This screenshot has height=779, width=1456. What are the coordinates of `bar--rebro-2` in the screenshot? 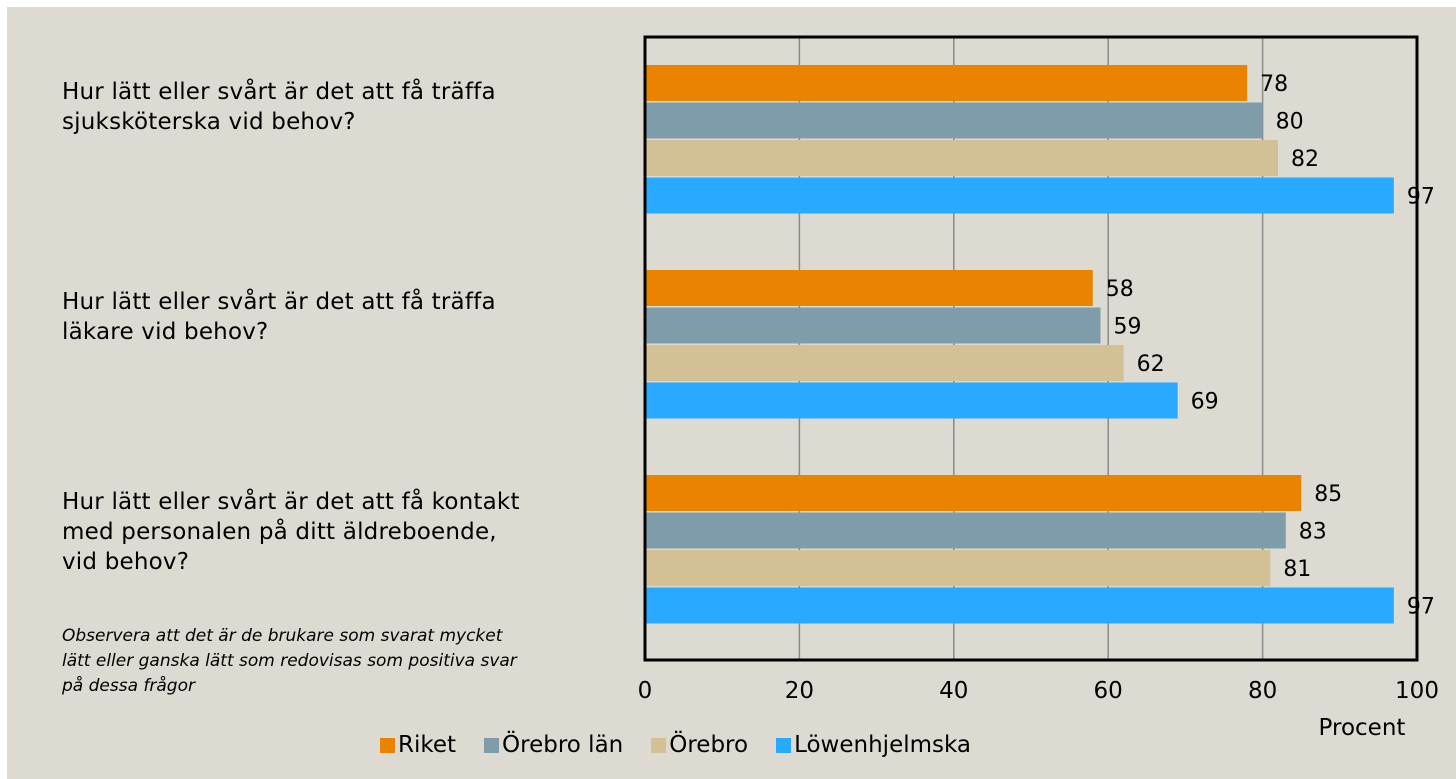 It's located at (884, 363).